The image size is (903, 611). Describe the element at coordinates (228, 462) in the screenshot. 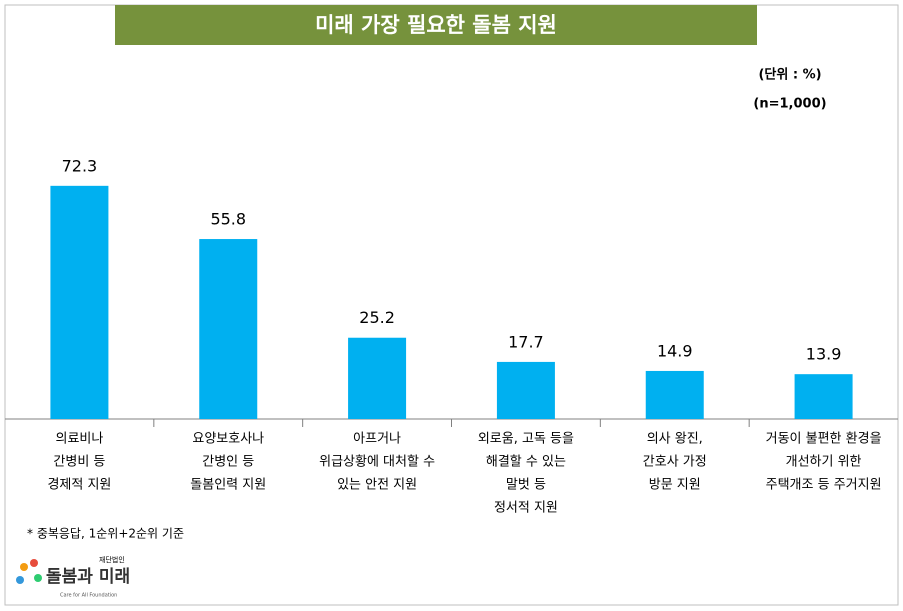

I see `x-tick-label: 간병인 등` at that location.